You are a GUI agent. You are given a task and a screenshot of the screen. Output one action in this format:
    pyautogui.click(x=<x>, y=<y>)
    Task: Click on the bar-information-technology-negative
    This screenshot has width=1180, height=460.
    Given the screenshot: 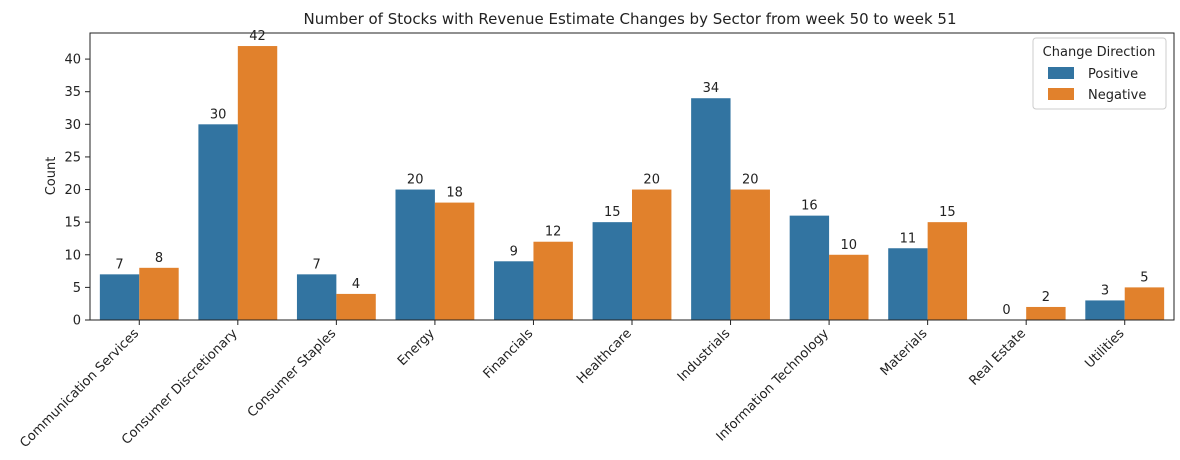 What is the action you would take?
    pyautogui.click(x=849, y=287)
    